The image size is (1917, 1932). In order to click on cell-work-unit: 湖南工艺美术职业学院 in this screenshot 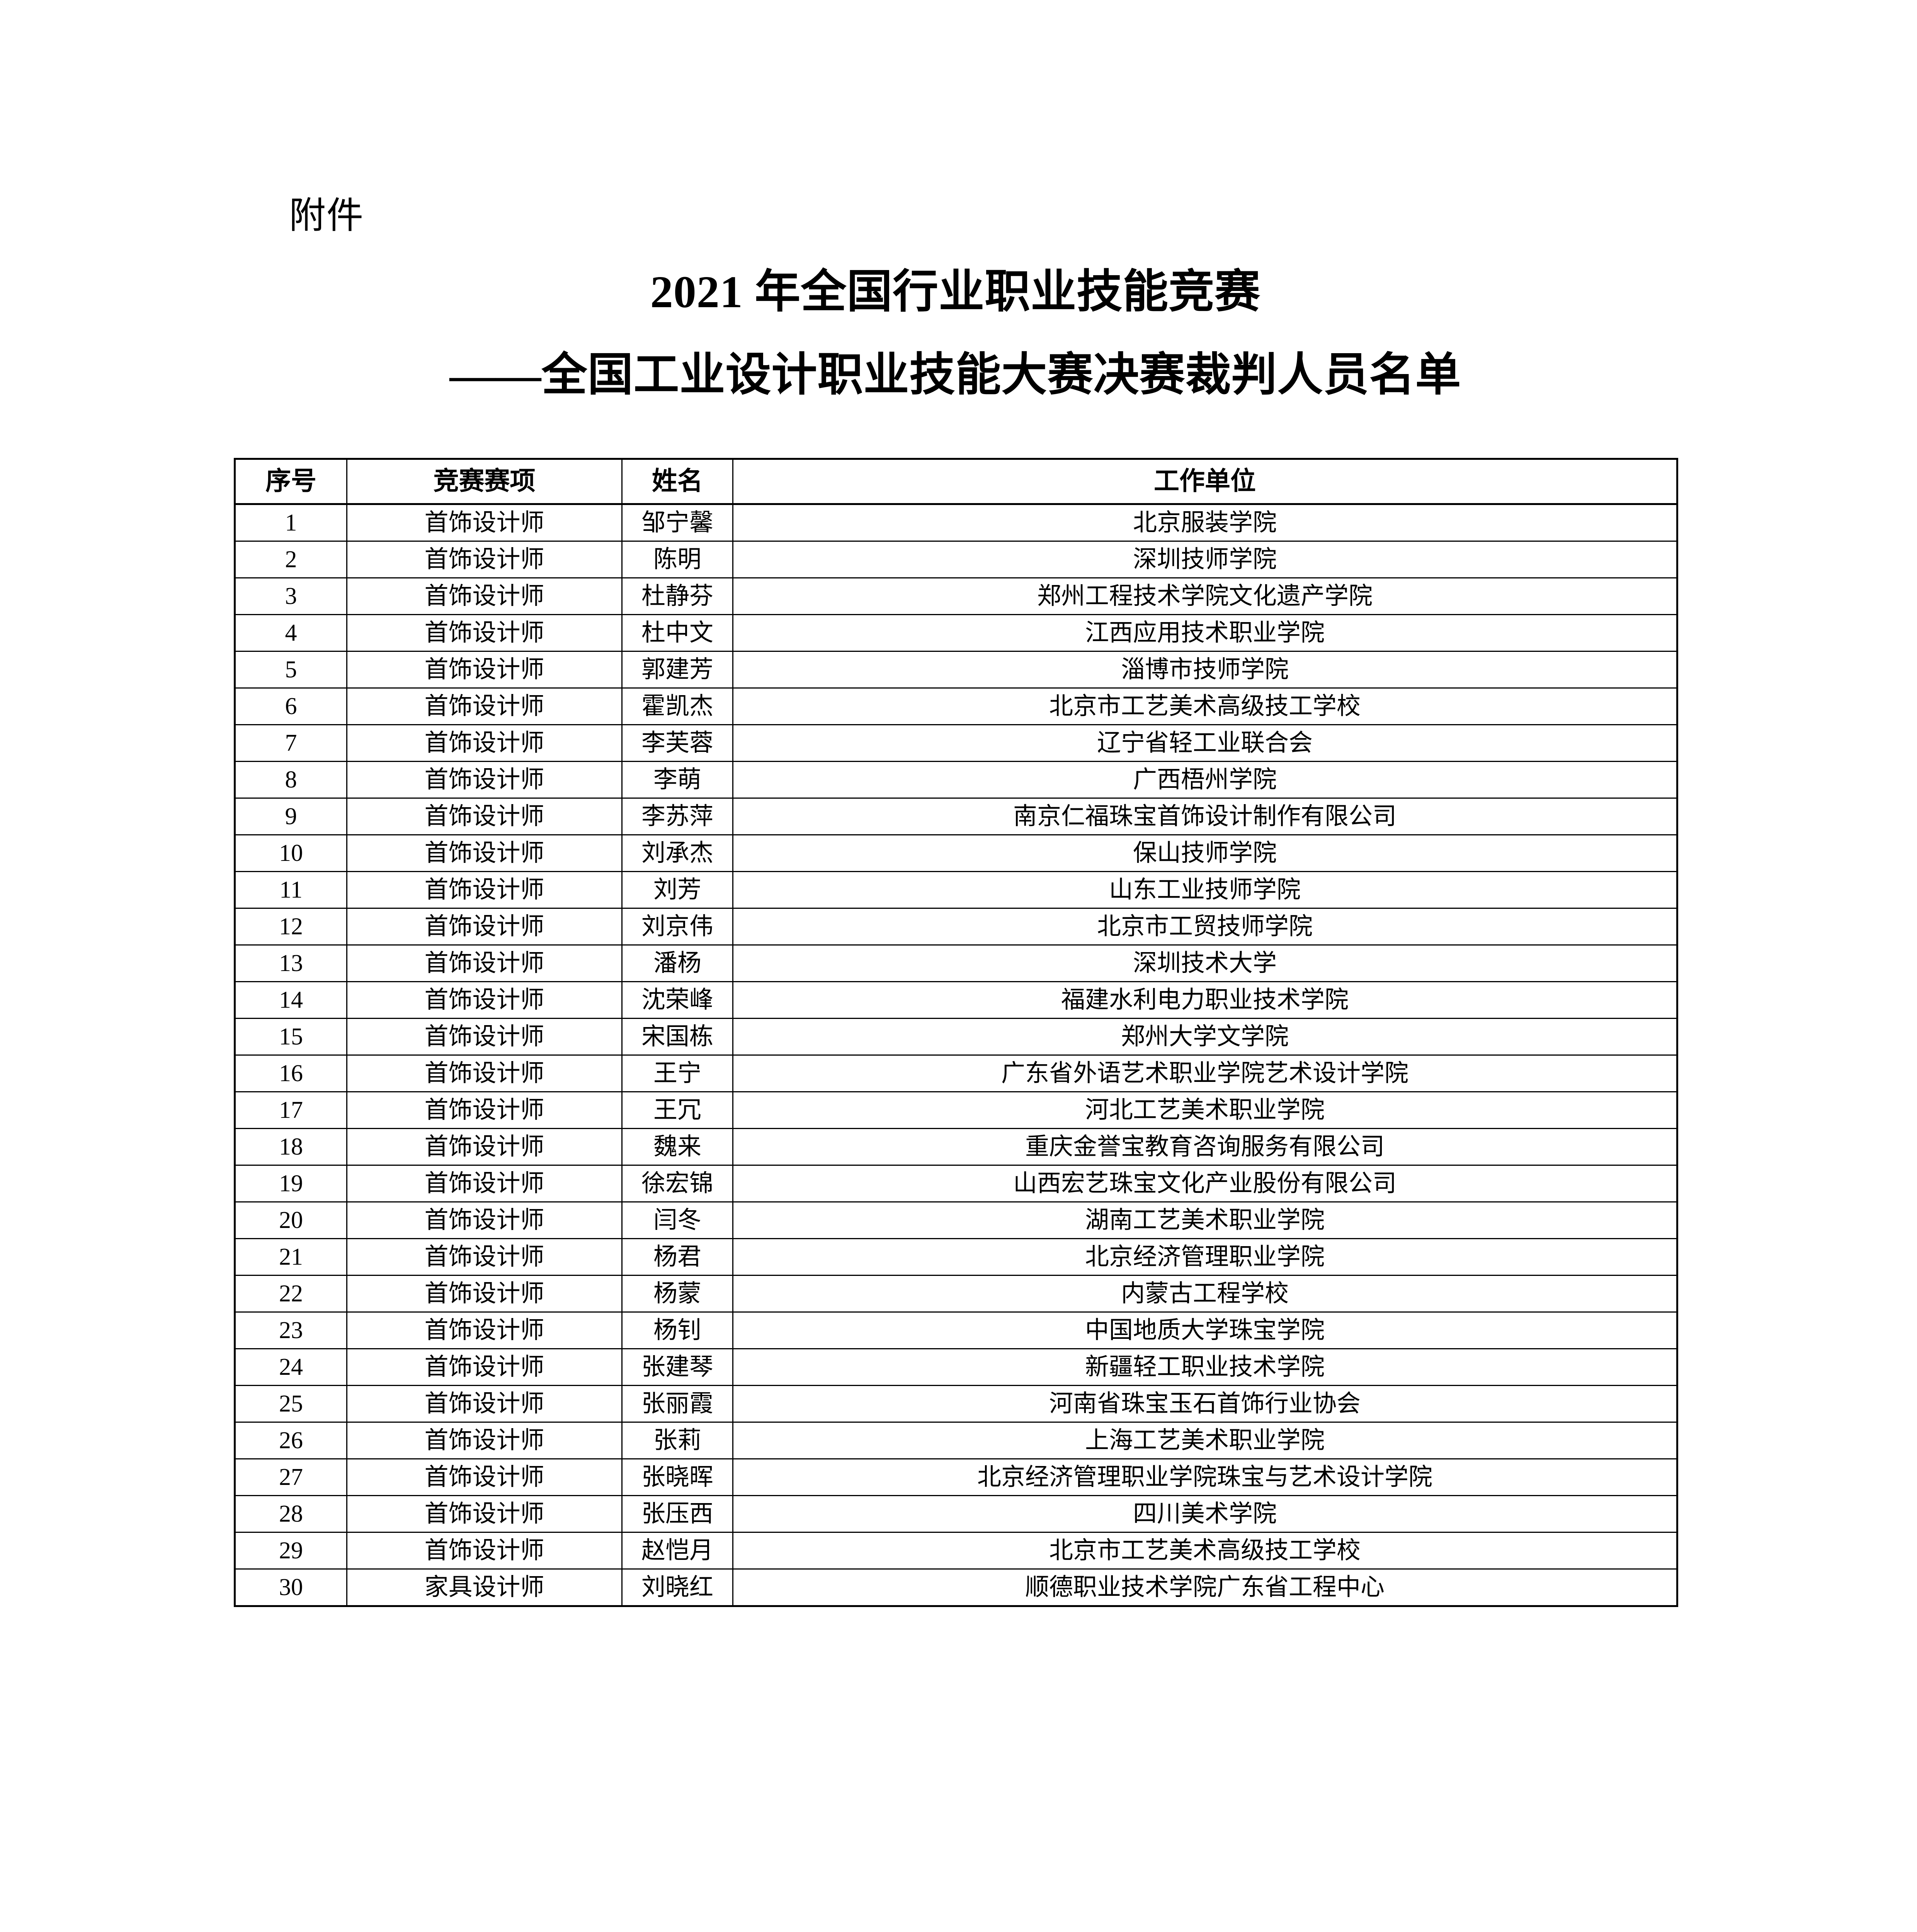, I will do `click(1205, 1220)`.